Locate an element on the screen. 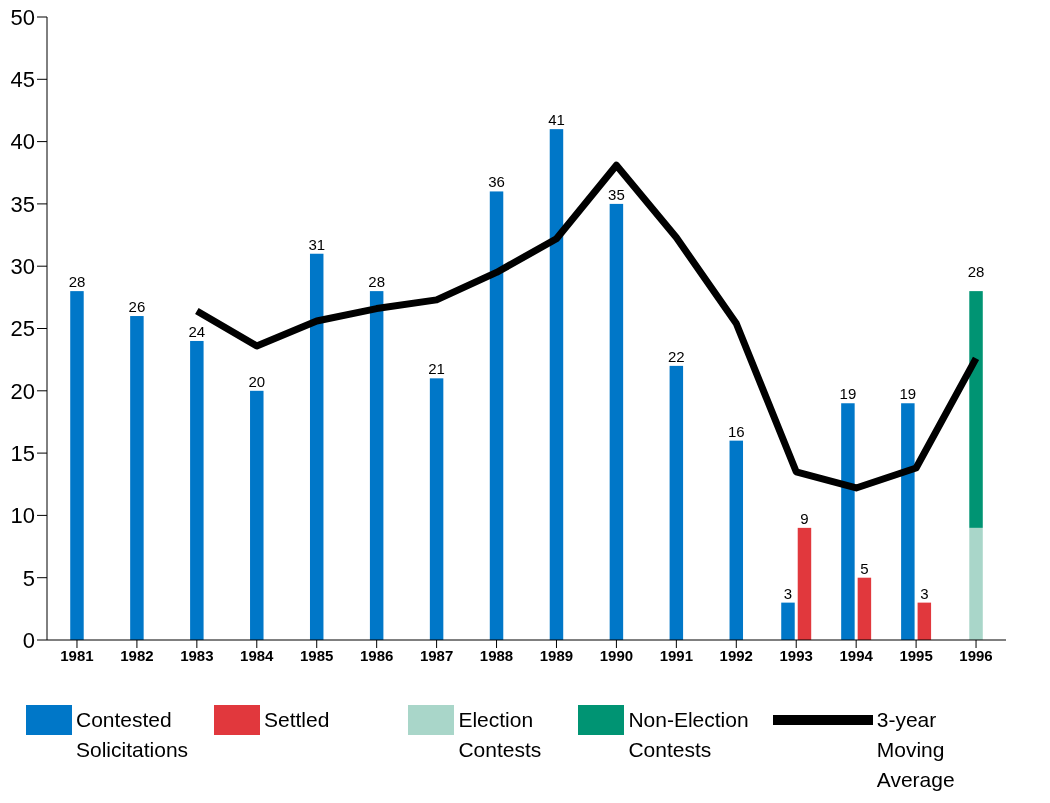 The width and height of the screenshot is (1050, 803). x-tick-label: 1990 is located at coordinates (616, 655).